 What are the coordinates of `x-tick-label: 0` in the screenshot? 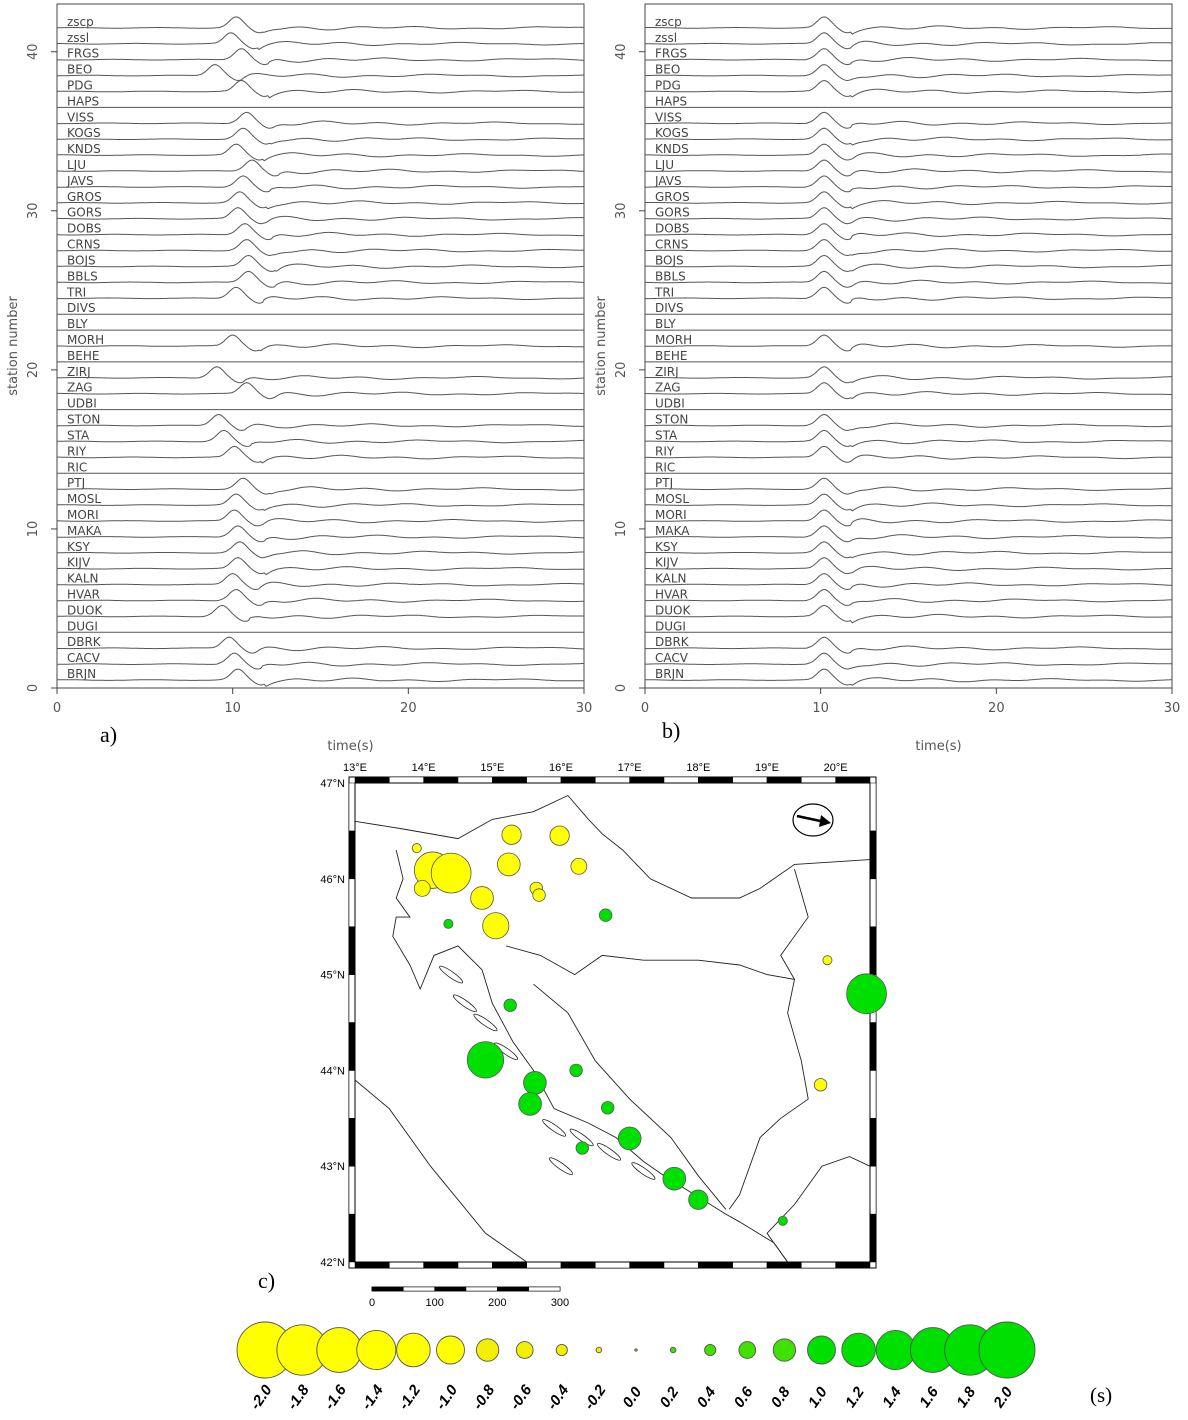 It's located at (645, 708).